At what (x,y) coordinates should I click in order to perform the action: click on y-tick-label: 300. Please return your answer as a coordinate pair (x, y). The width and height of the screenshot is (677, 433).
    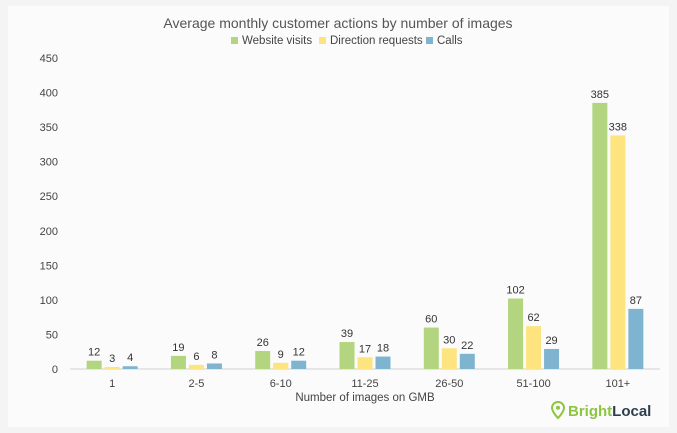
    Looking at the image, I should click on (49, 163).